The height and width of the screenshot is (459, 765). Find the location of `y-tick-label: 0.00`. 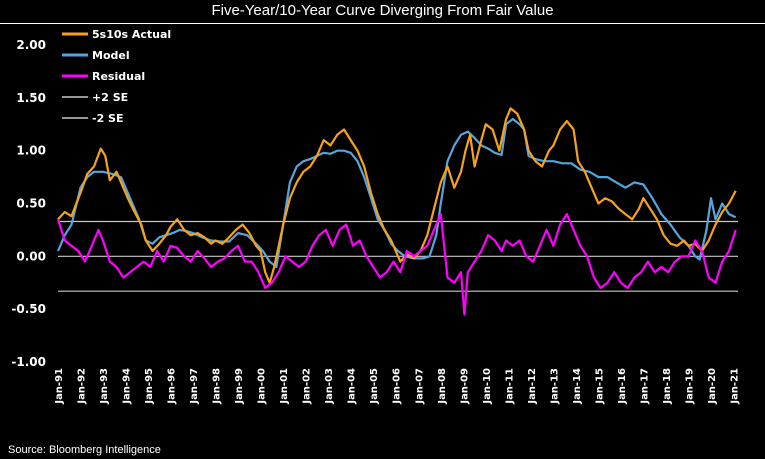

y-tick-label: 0.00 is located at coordinates (31, 256).